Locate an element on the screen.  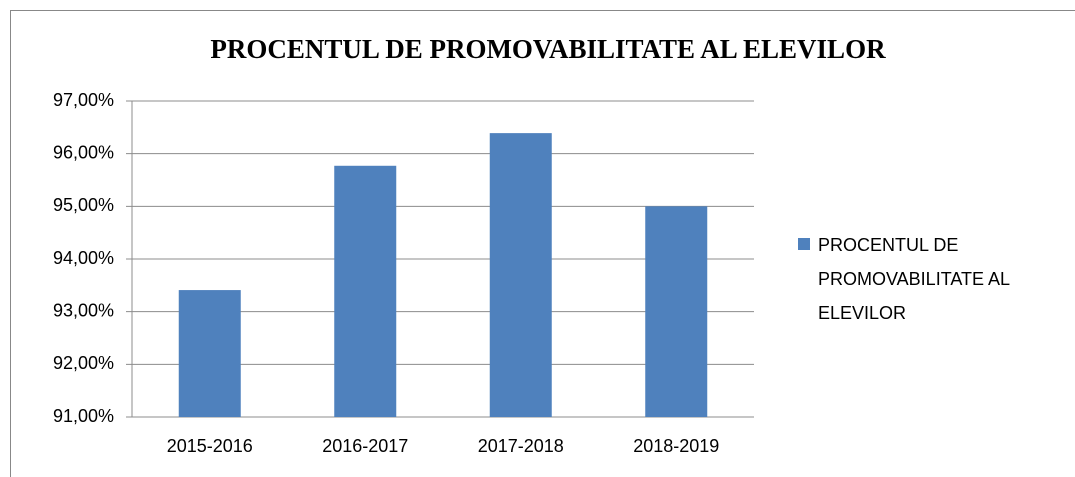
legend-swatch is located at coordinates (804, 244).